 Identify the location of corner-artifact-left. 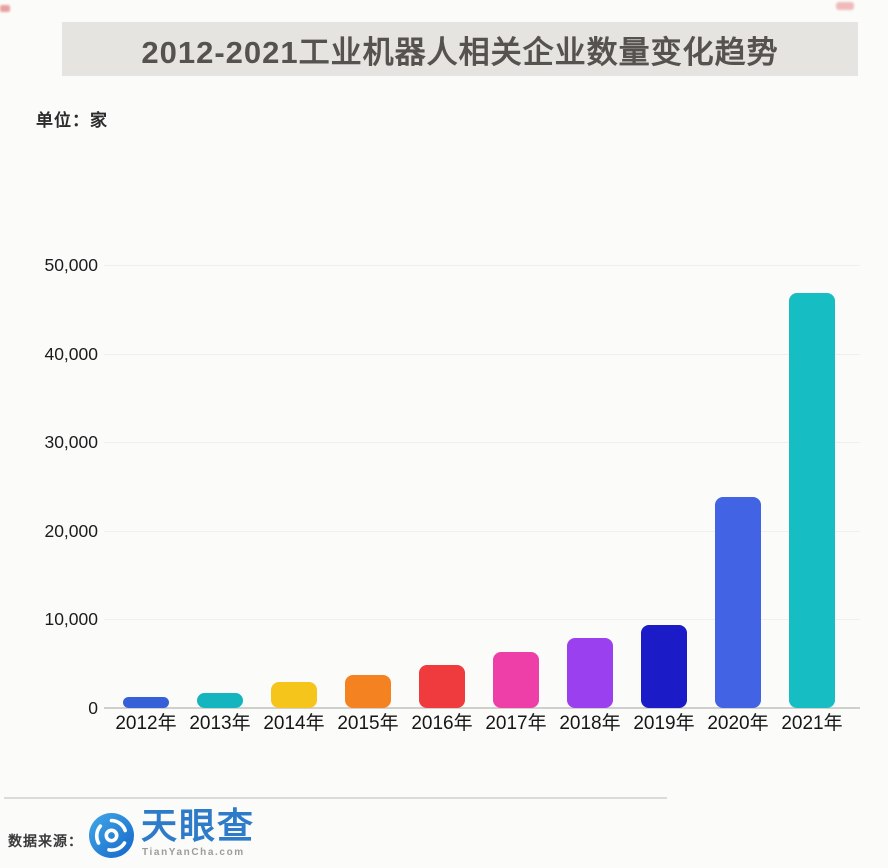
(5, 8).